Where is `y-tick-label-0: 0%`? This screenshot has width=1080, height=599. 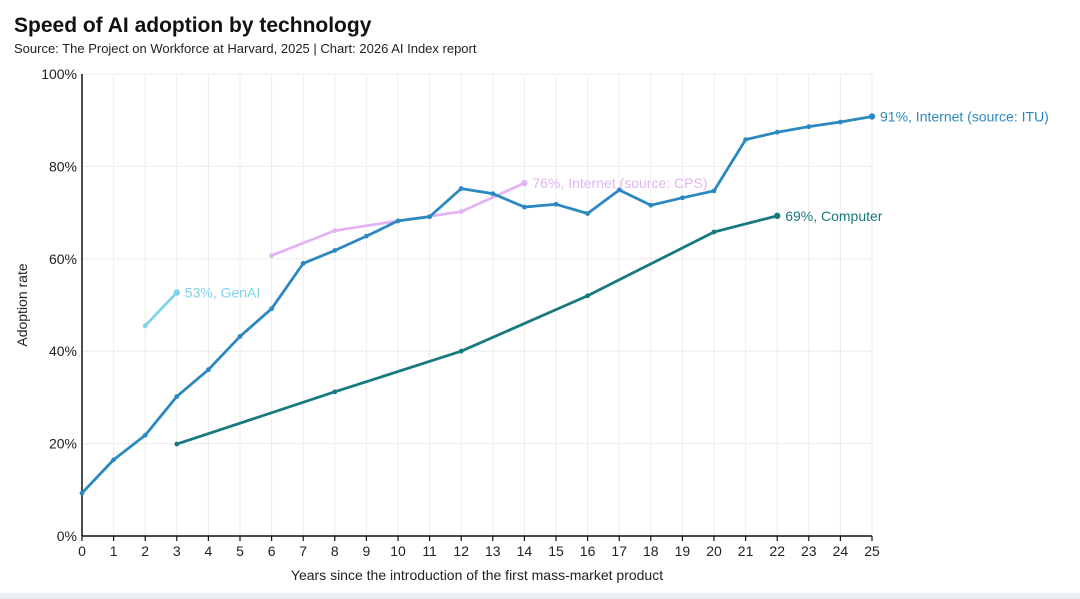 y-tick-label-0: 0% is located at coordinates (67, 536).